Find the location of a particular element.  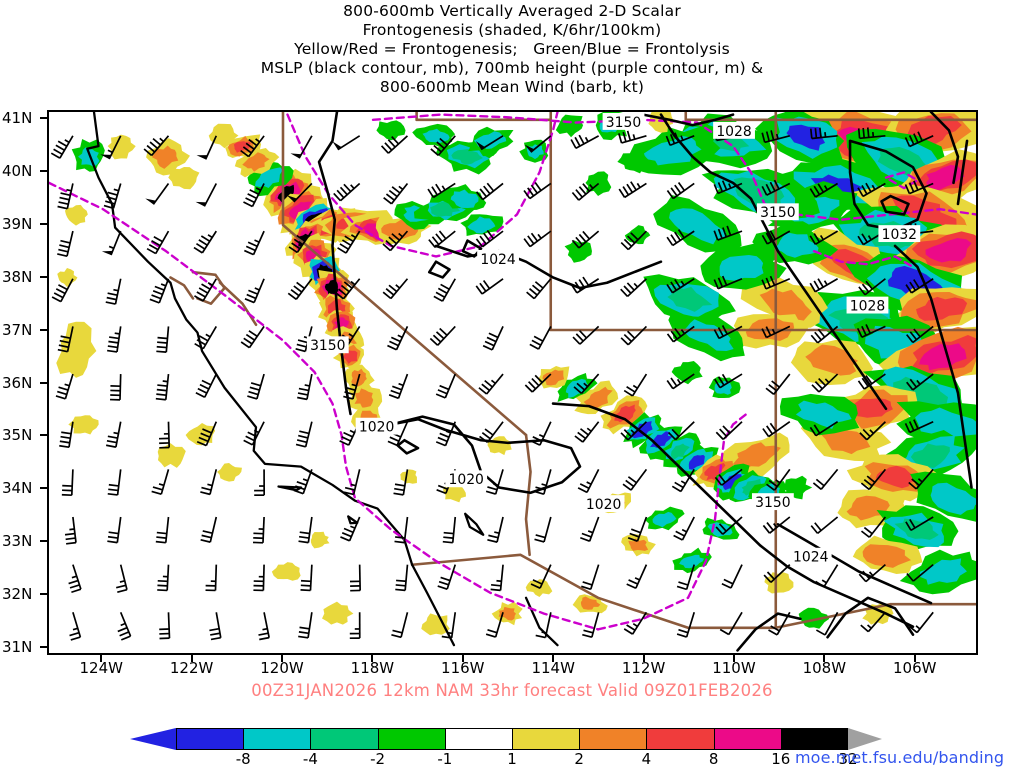

lon-tick-114W: 114W is located at coordinates (553, 668).